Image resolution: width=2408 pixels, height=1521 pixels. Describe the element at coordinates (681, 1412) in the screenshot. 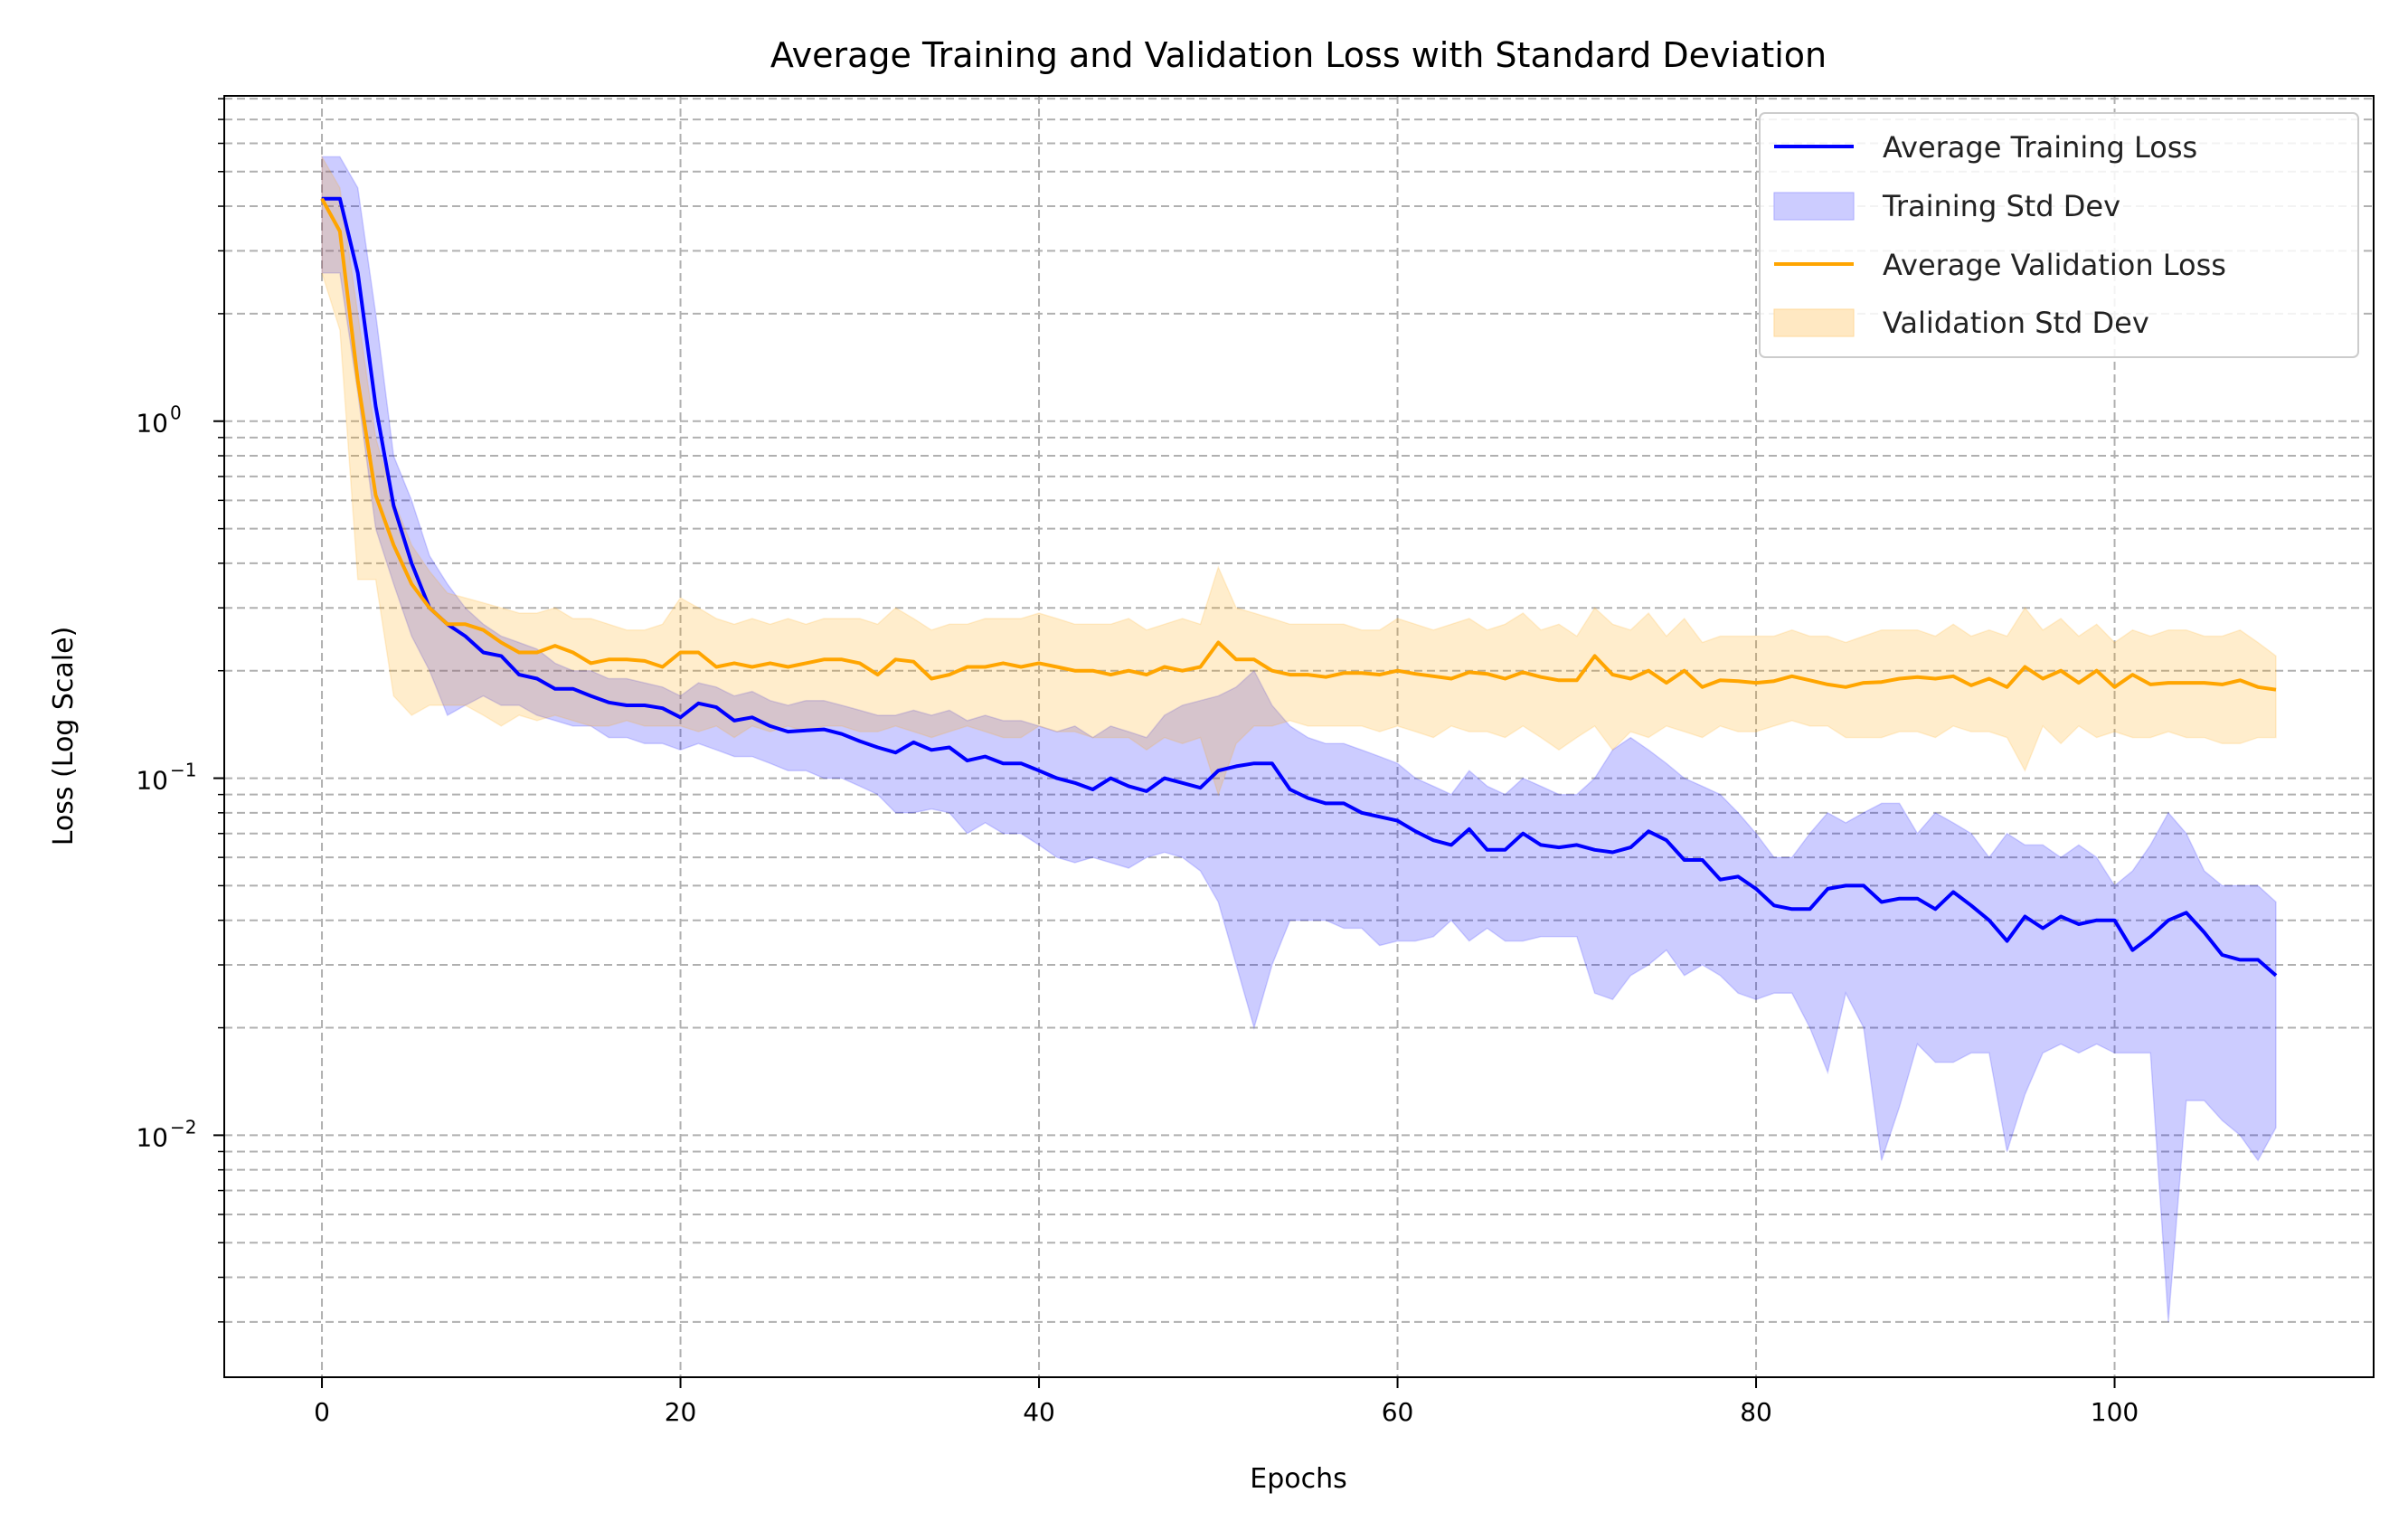

I see `x-tick-label: 20` at that location.